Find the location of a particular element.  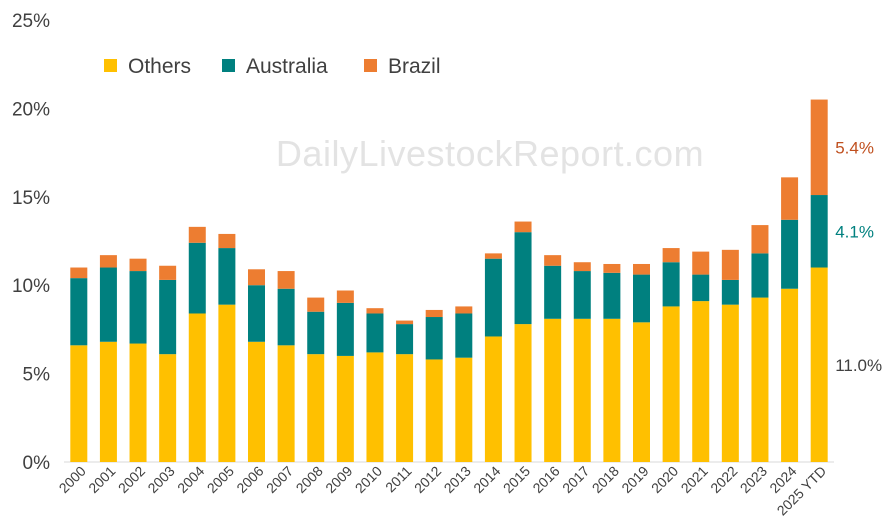

bar-segment-brazil-2002 is located at coordinates (138, 265).